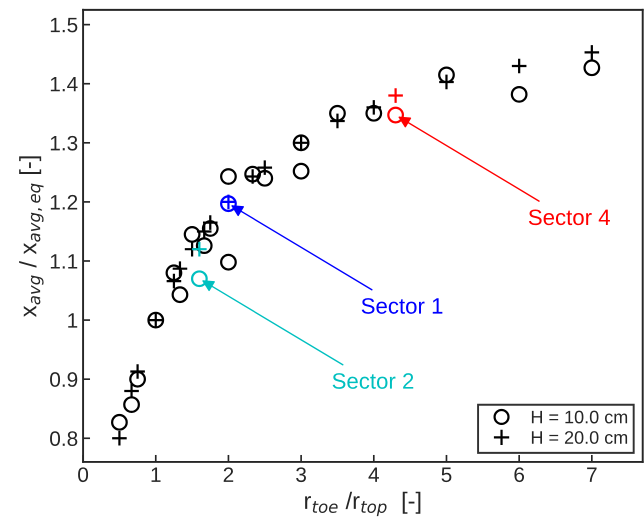  What do you see at coordinates (362, 504) in the screenshot?
I see `x-axis-title: r$_{toe}$ /r$_{top}$ [-]` at bounding box center [362, 504].